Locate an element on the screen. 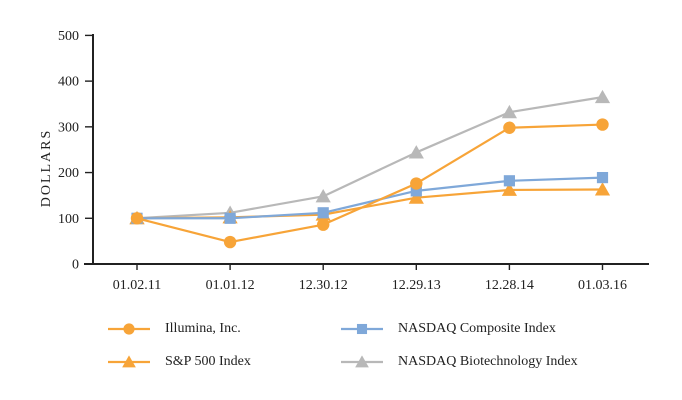 The height and width of the screenshot is (400, 682). legend-marker-circle-icon is located at coordinates (129, 328).